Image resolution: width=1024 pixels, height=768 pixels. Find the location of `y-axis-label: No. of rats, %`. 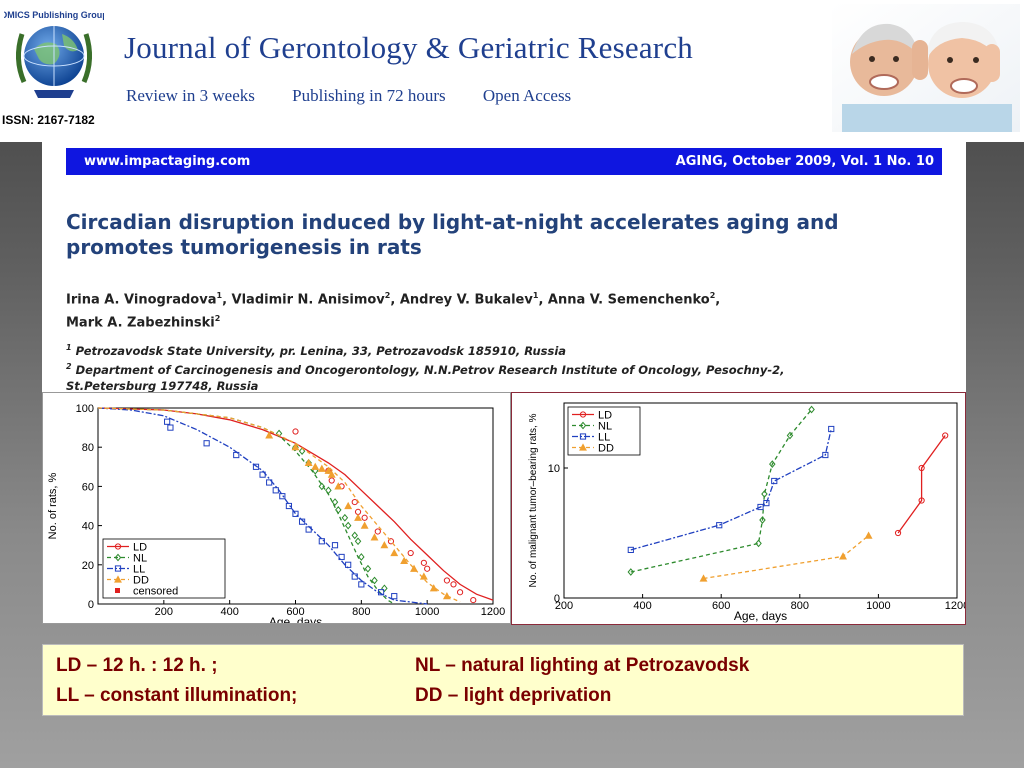

y-axis-label: No. of rats, % is located at coordinates (53, 505).